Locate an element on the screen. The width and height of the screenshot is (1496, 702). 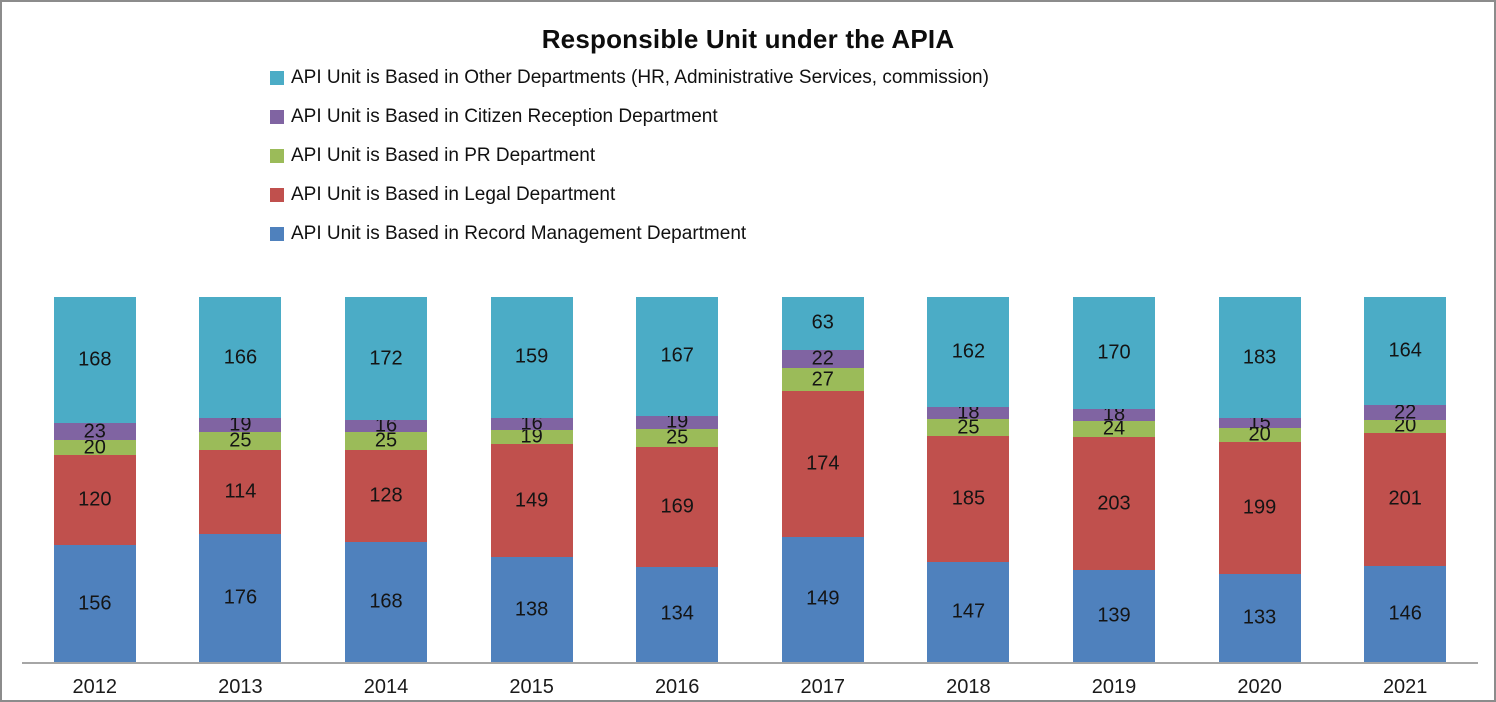
bar-value-label: 166 is located at coordinates (240, 357).